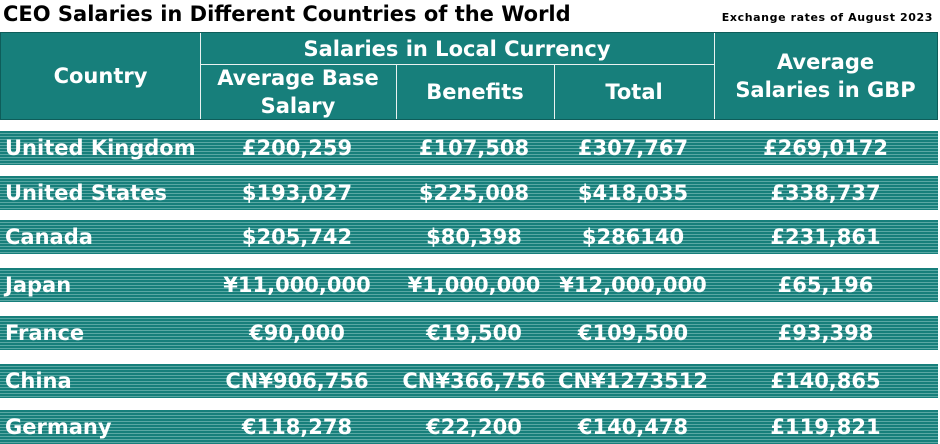 This screenshot has width=940, height=444. Describe the element at coordinates (825, 333) in the screenshot. I see `gbp-cell: £93,398` at that location.